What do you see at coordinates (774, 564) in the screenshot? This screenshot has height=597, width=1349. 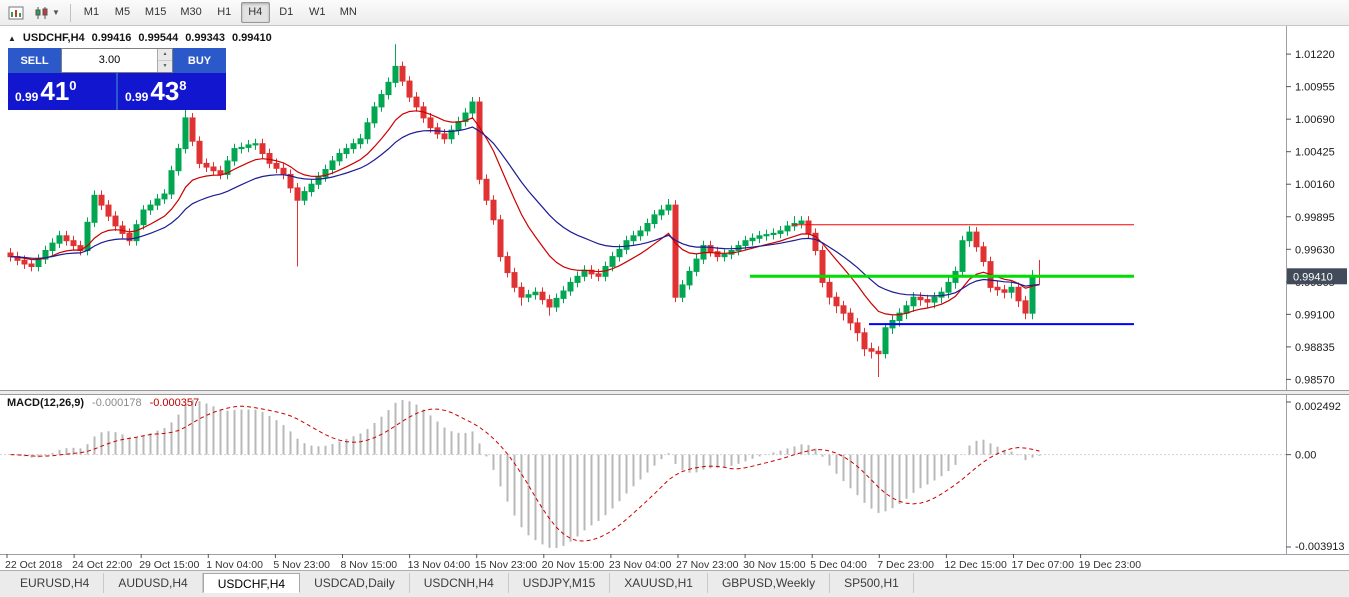 I see `svg-text: 30 Nov 15:00` at bounding box center [774, 564].